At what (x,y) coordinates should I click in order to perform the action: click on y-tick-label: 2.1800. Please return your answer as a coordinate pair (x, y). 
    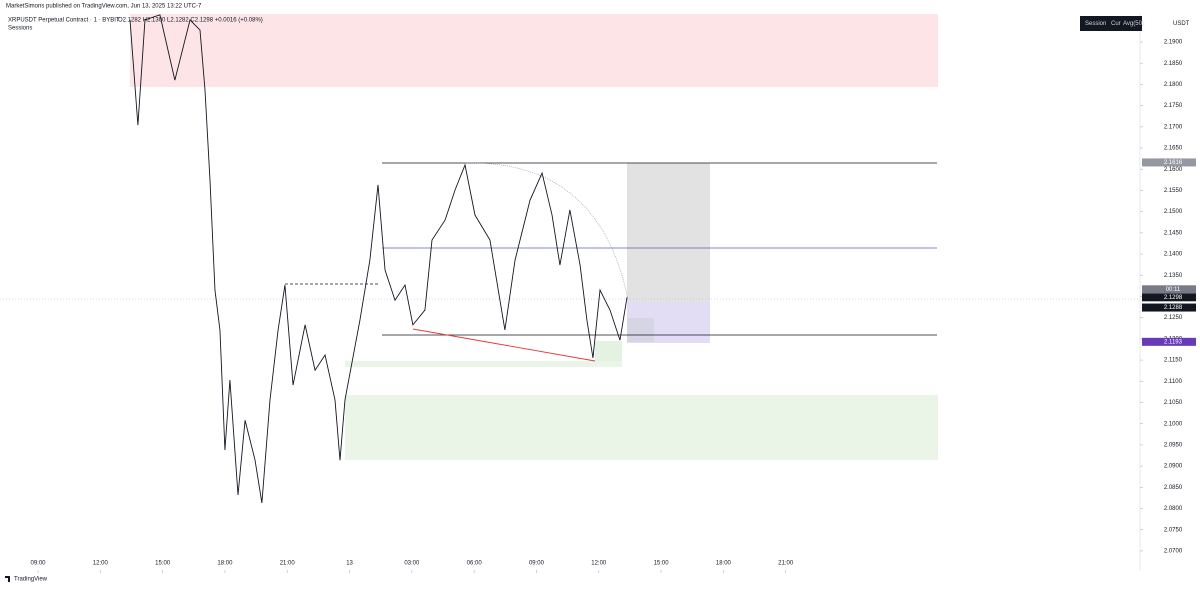
    Looking at the image, I should click on (1173, 85).